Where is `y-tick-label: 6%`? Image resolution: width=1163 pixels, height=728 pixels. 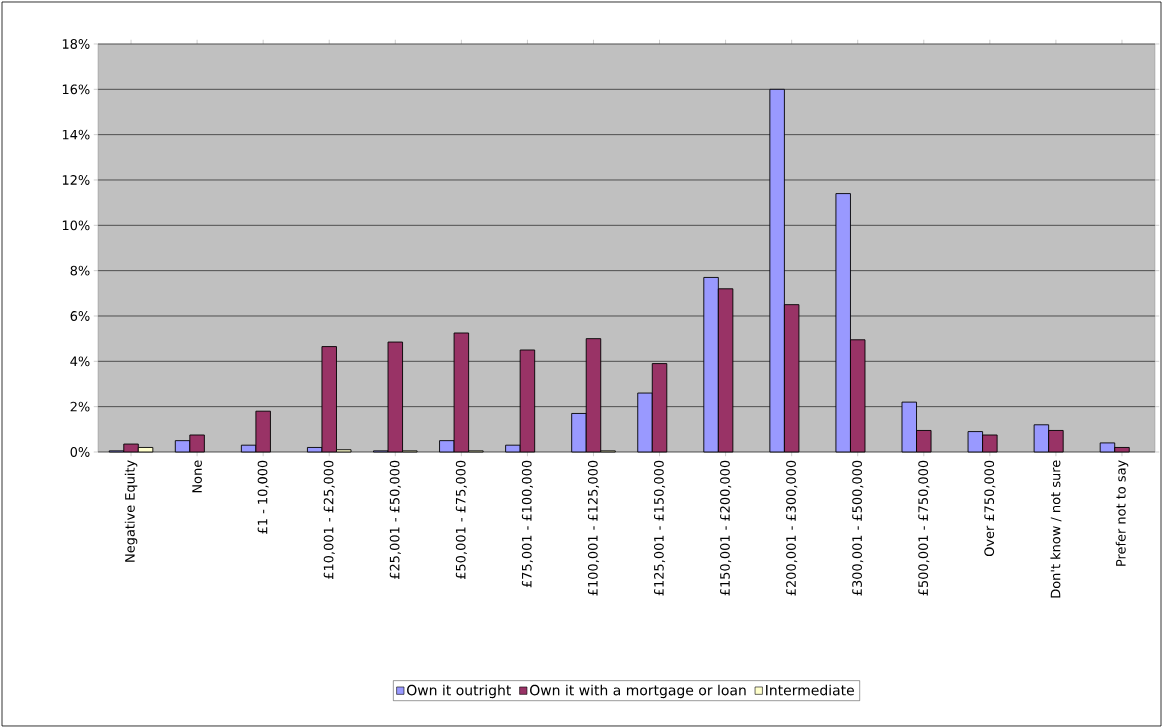
y-tick-label: 6% is located at coordinates (80, 316).